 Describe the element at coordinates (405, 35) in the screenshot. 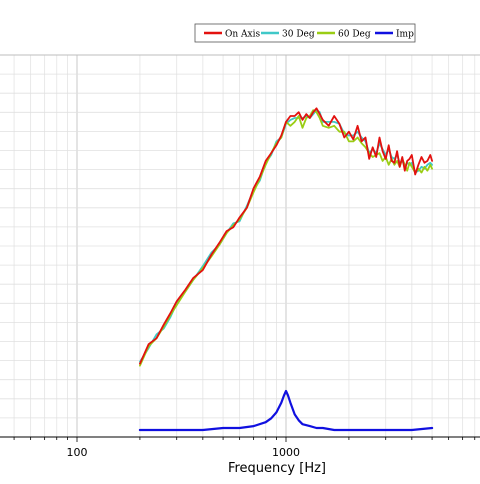

I see `legend-label: Imp` at that location.